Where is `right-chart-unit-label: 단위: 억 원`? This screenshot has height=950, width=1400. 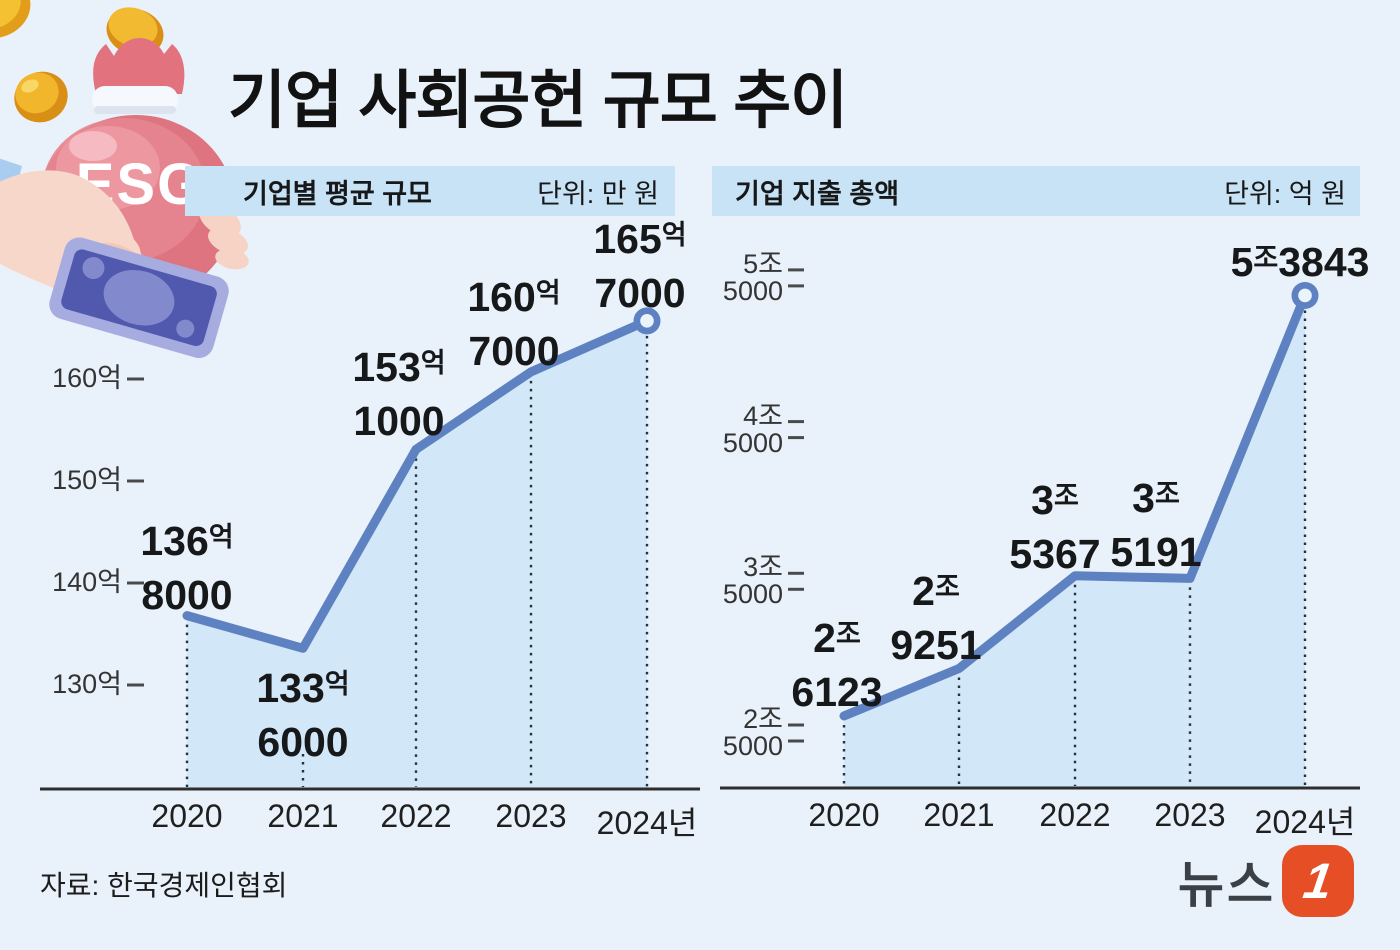 right-chart-unit-label: 단위: 억 원 is located at coordinates (1285, 193).